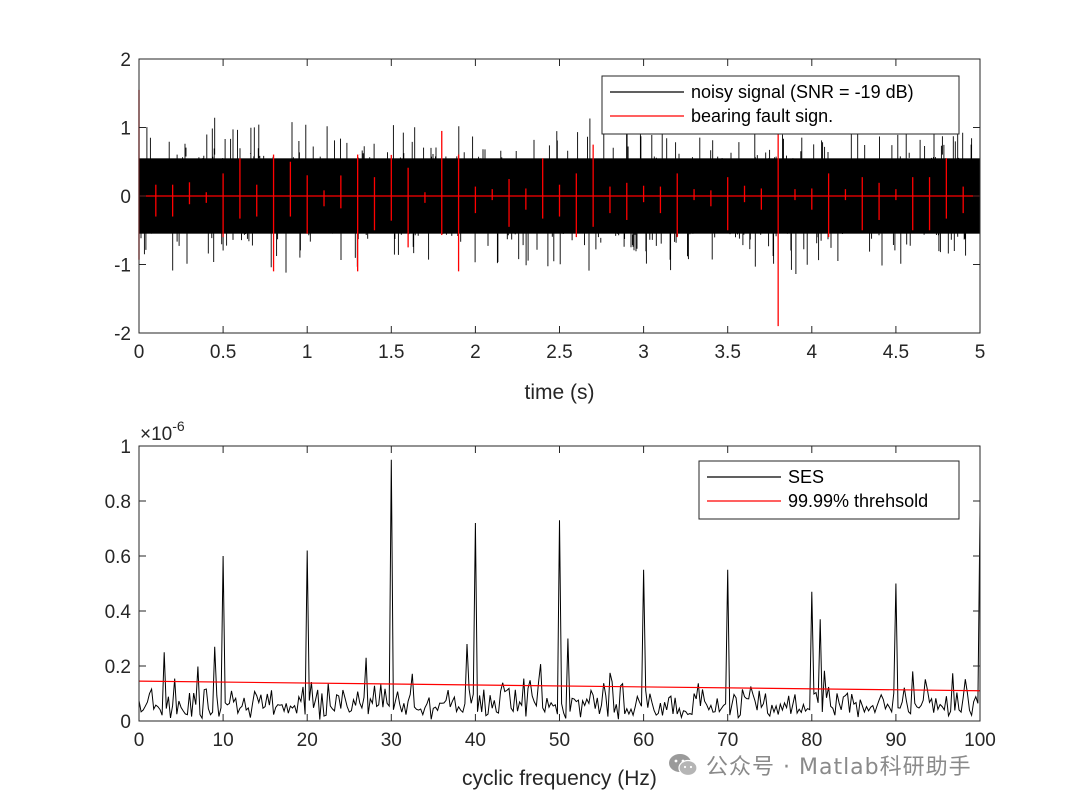 The width and height of the screenshot is (1080, 806). What do you see at coordinates (980, 352) in the screenshot?
I see `x-tick-label: 5` at bounding box center [980, 352].